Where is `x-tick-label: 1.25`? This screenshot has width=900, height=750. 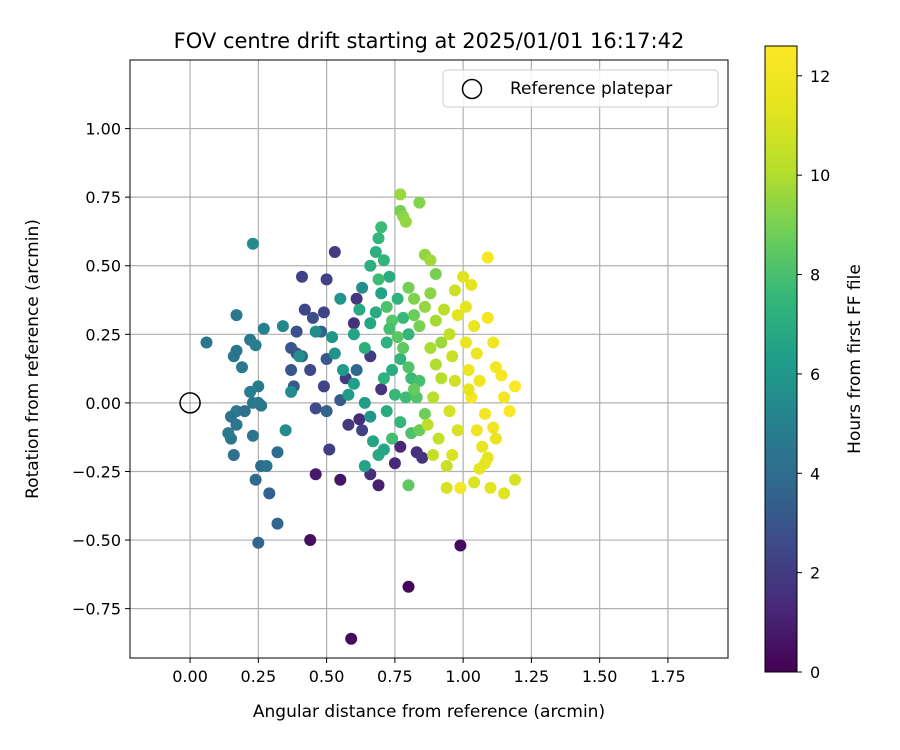 x-tick-label: 1.25 is located at coordinates (532, 676).